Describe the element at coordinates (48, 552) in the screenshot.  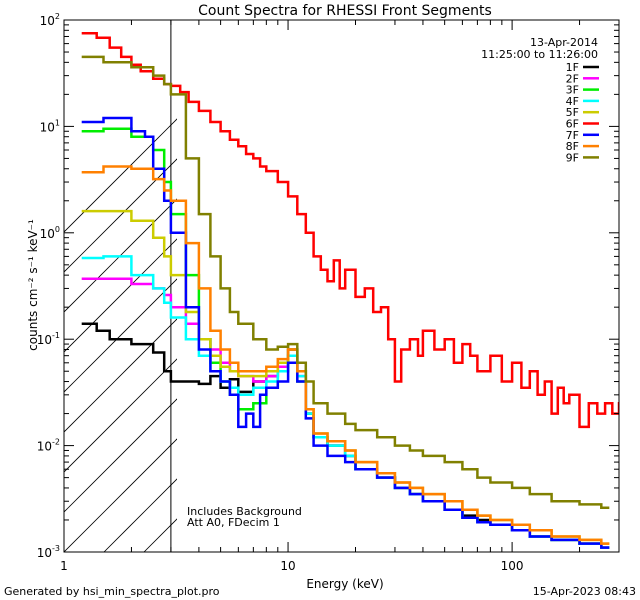
I see `y-tick-label: 10⁻³` at that location.